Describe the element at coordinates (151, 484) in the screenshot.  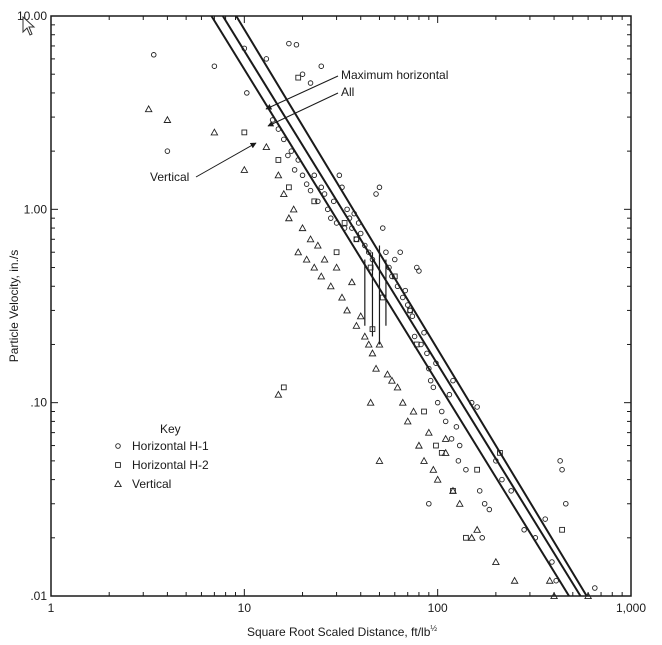
I see `legend-label: Vertical` at that location.